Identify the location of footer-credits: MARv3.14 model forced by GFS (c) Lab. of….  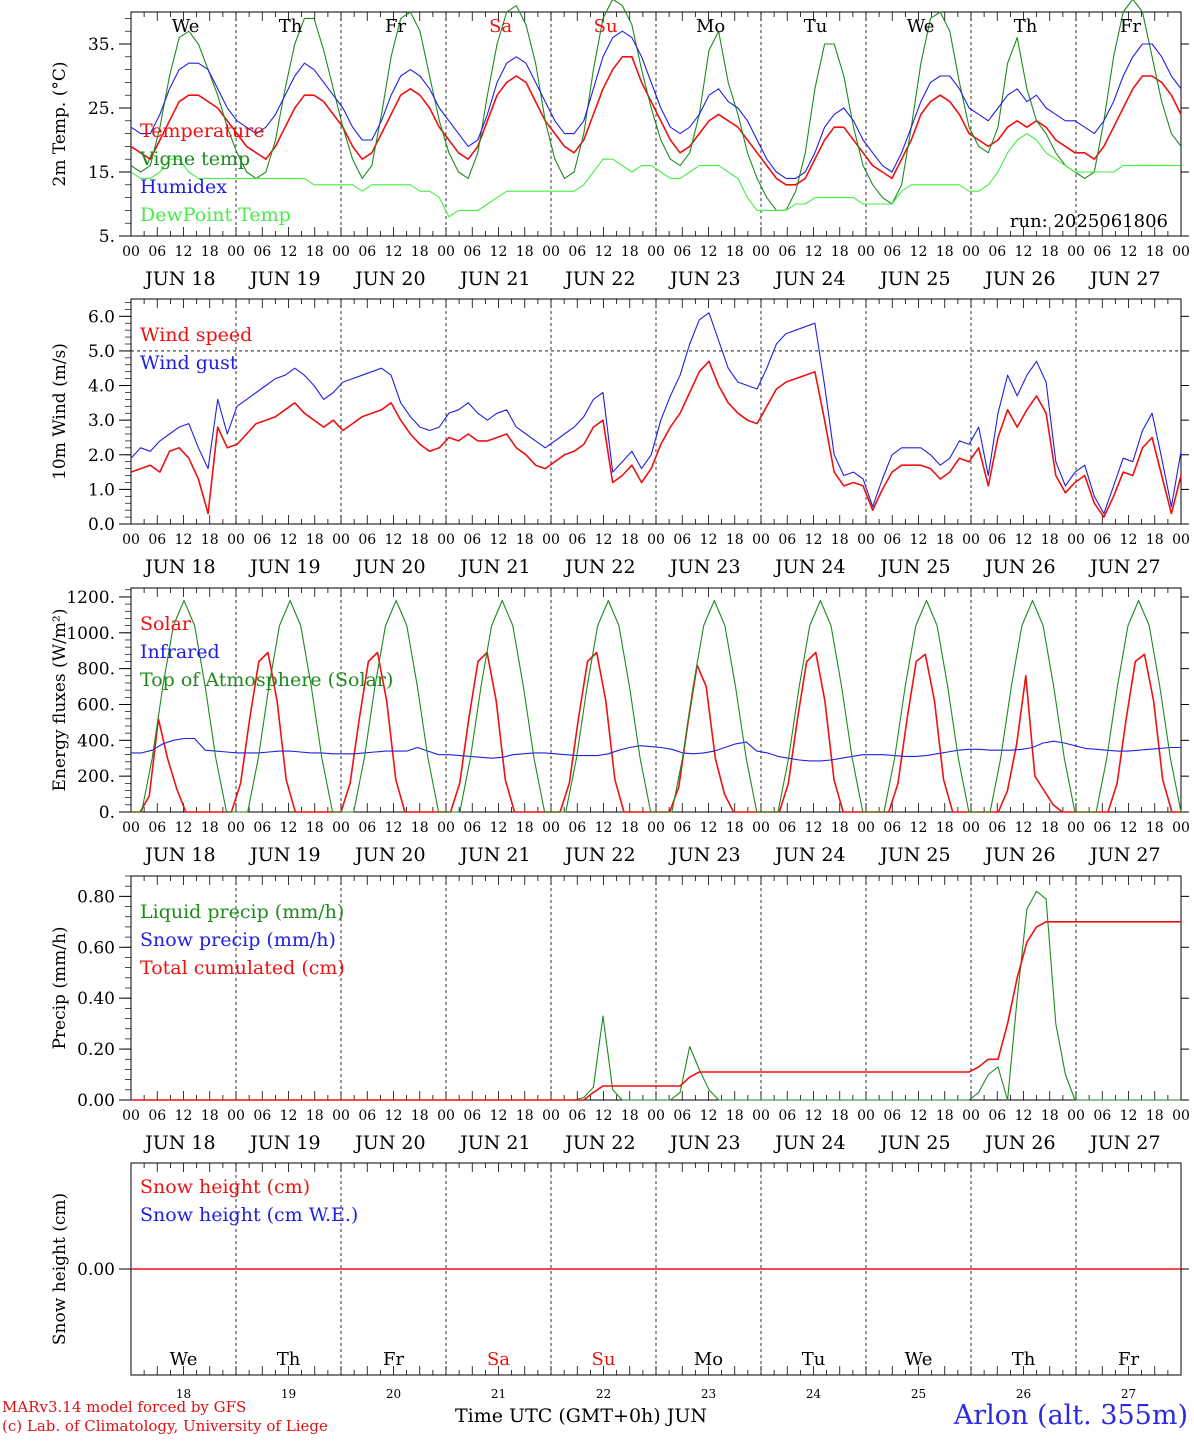
(165, 1417).